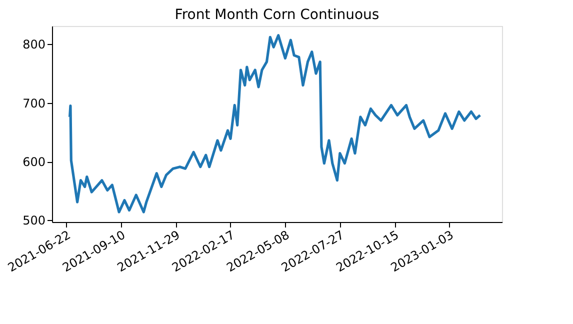  I want to click on y-tick-label: 600, so click(34, 162).